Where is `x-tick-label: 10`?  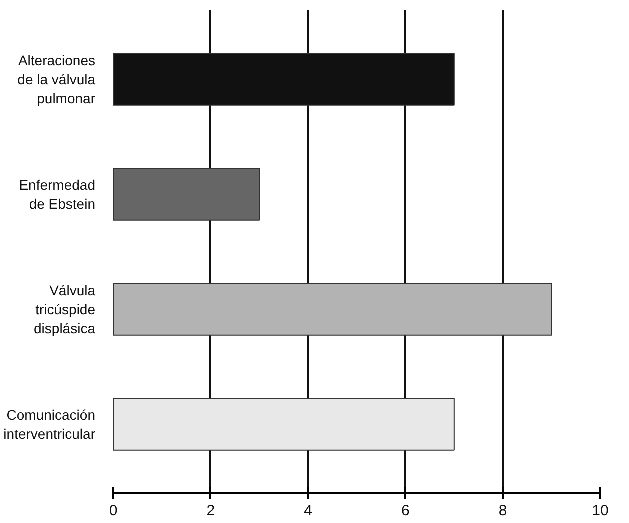
x-tick-label: 10 is located at coordinates (600, 511).